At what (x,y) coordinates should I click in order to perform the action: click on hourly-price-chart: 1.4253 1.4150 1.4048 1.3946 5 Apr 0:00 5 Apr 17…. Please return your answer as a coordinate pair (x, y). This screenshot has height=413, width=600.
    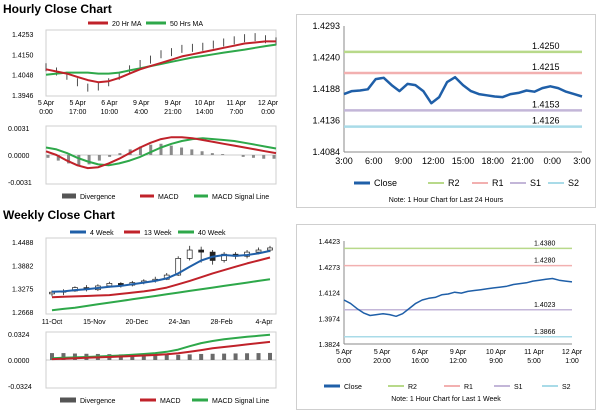
    Looking at the image, I should click on (145, 68).